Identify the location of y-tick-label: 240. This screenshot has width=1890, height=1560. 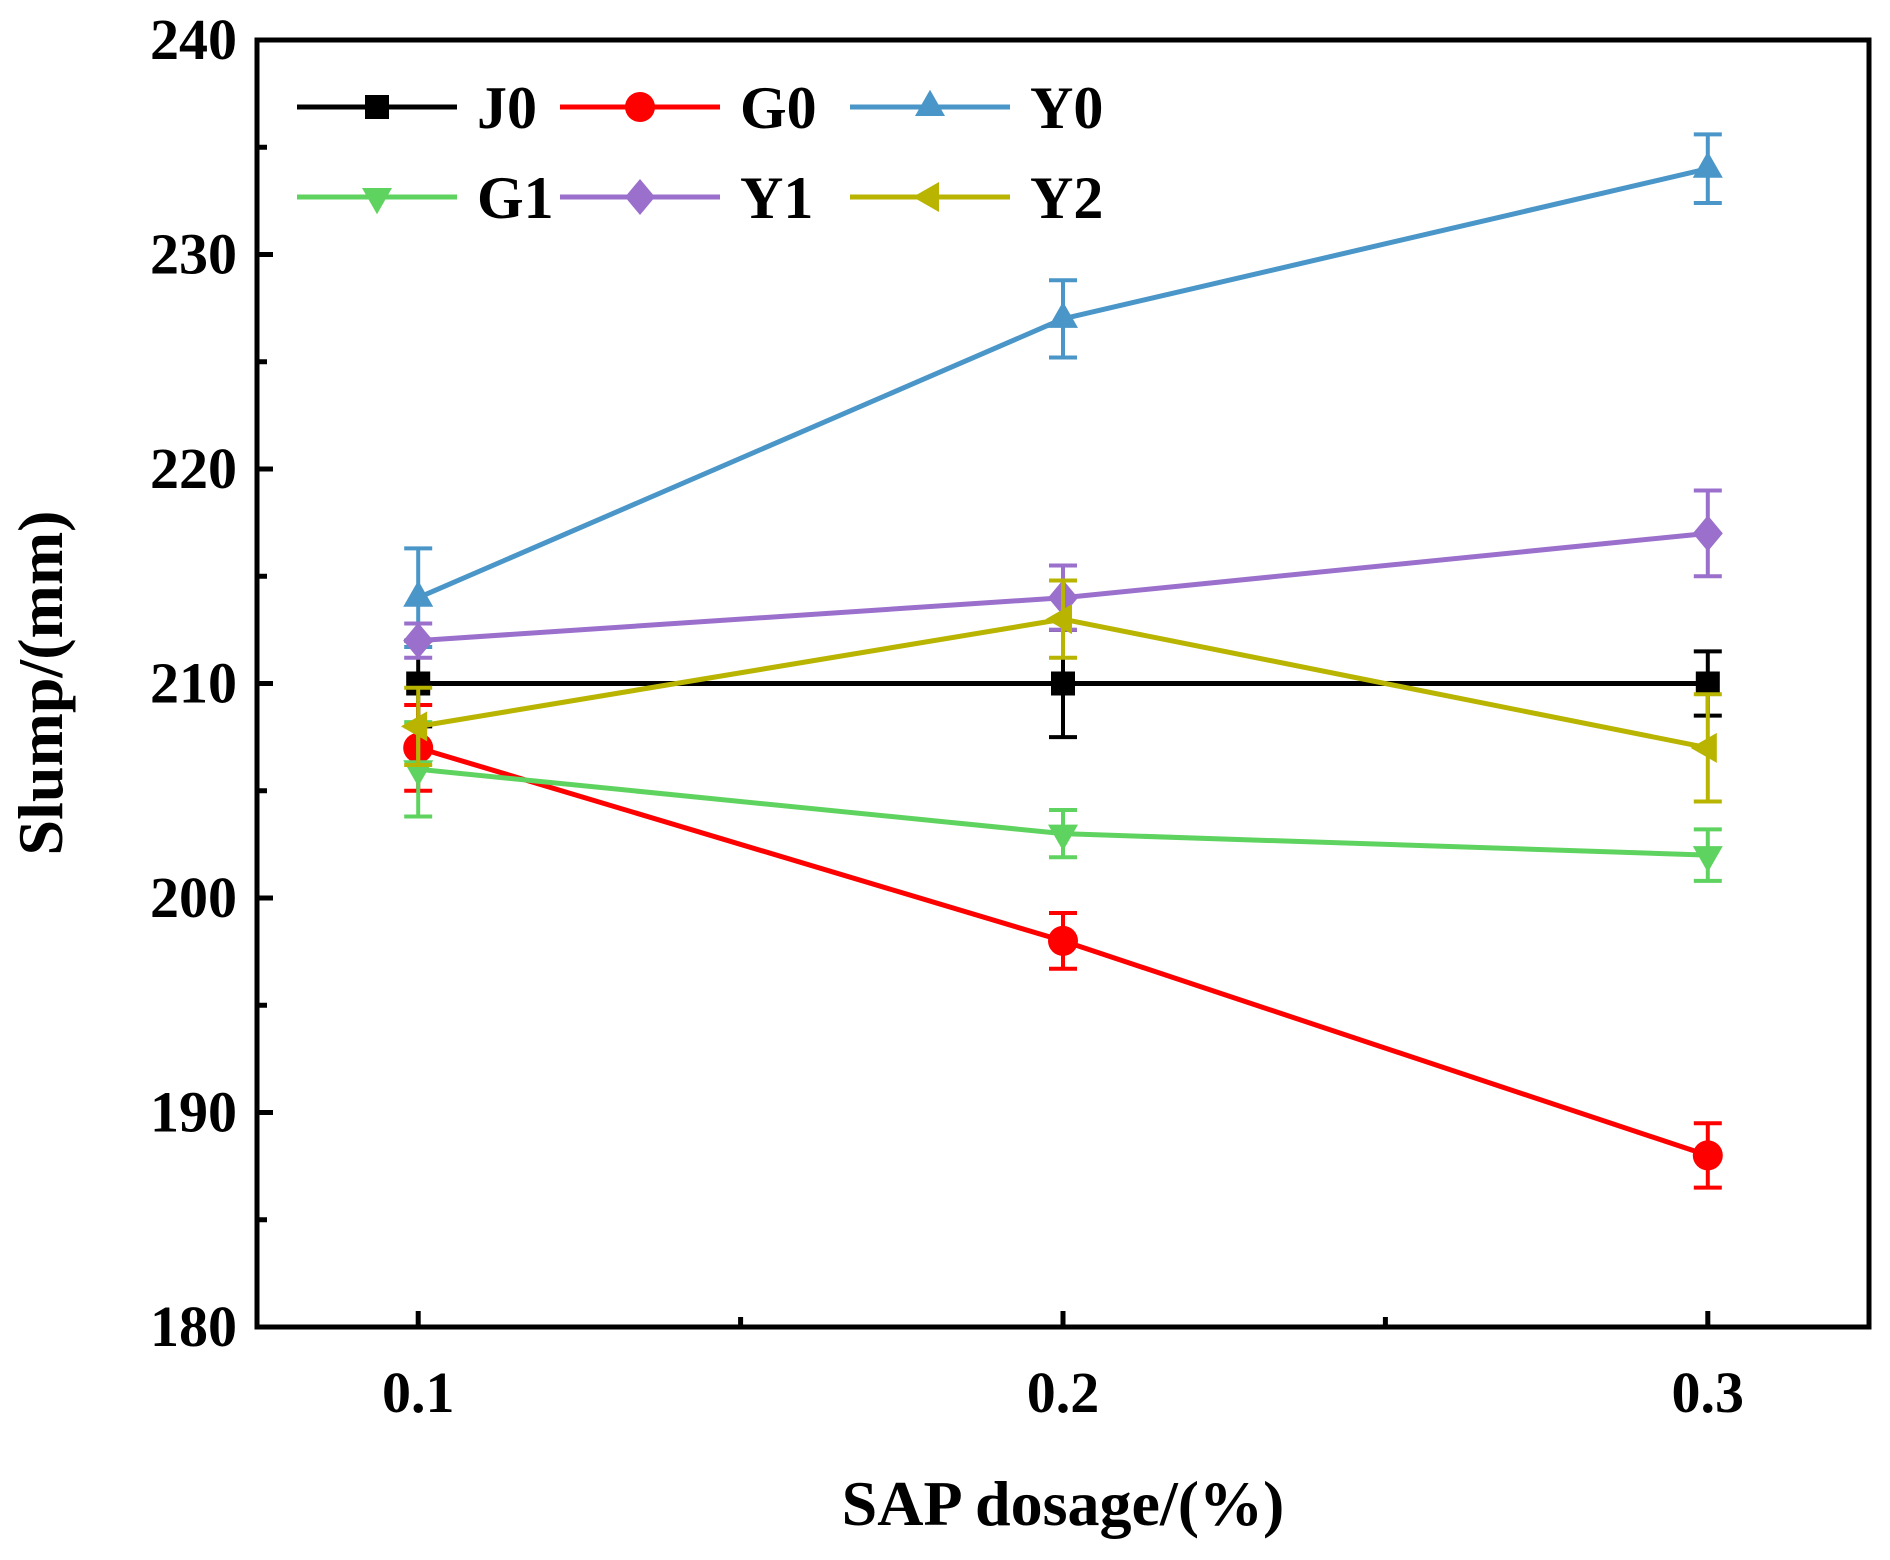
(193, 39).